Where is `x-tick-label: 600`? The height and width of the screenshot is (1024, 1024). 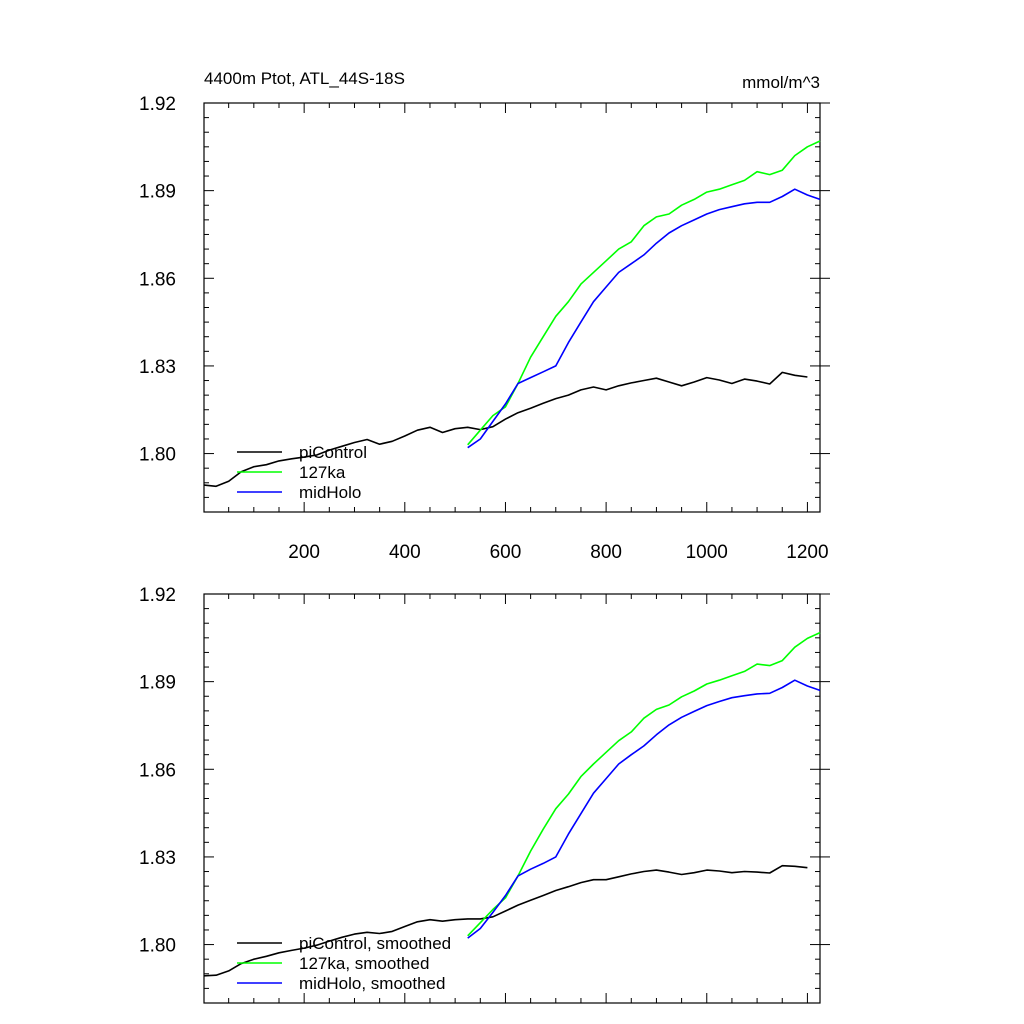 x-tick-label: 600 is located at coordinates (506, 552).